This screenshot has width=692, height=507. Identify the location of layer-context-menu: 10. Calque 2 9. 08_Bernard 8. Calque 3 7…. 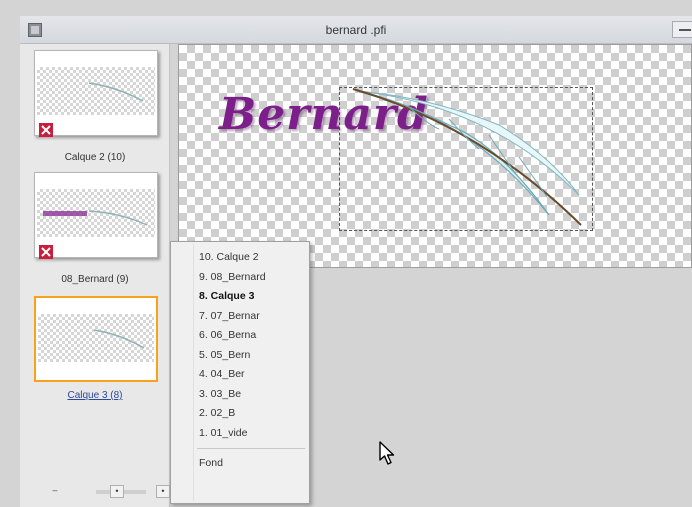
(240, 372).